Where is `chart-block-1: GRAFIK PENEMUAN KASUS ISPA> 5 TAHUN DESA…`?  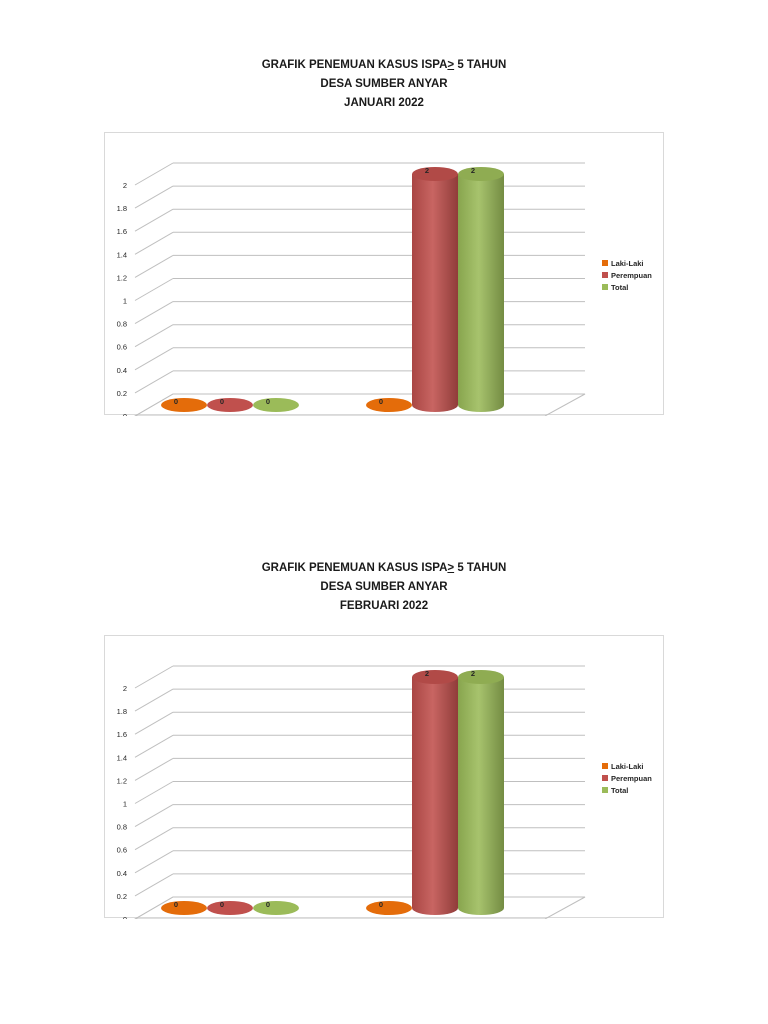 chart-block-1: GRAFIK PENEMUAN KASUS ISPA> 5 TAHUN DESA… is located at coordinates (384, 84).